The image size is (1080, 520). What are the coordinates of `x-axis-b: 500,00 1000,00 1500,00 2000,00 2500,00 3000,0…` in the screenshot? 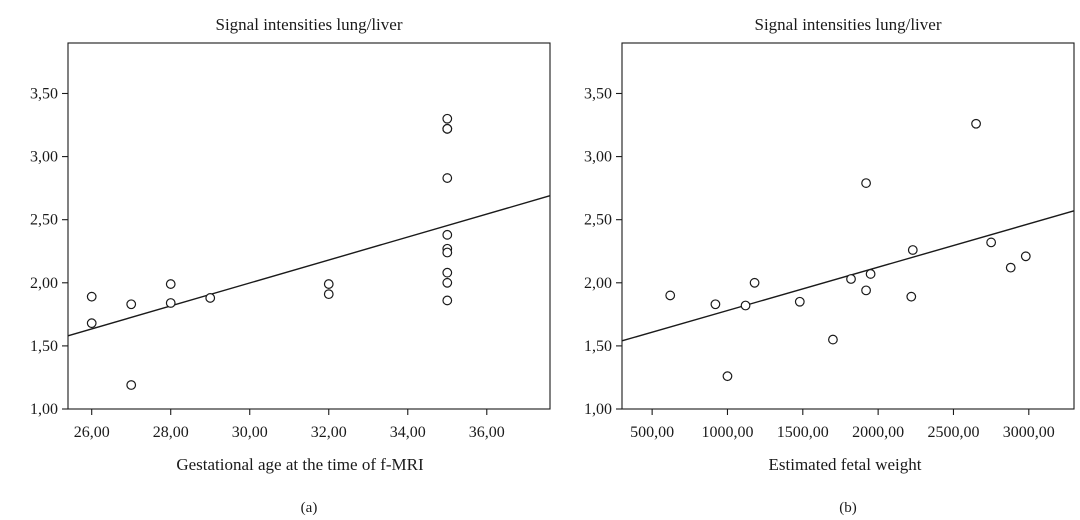 It's located at (842, 425).